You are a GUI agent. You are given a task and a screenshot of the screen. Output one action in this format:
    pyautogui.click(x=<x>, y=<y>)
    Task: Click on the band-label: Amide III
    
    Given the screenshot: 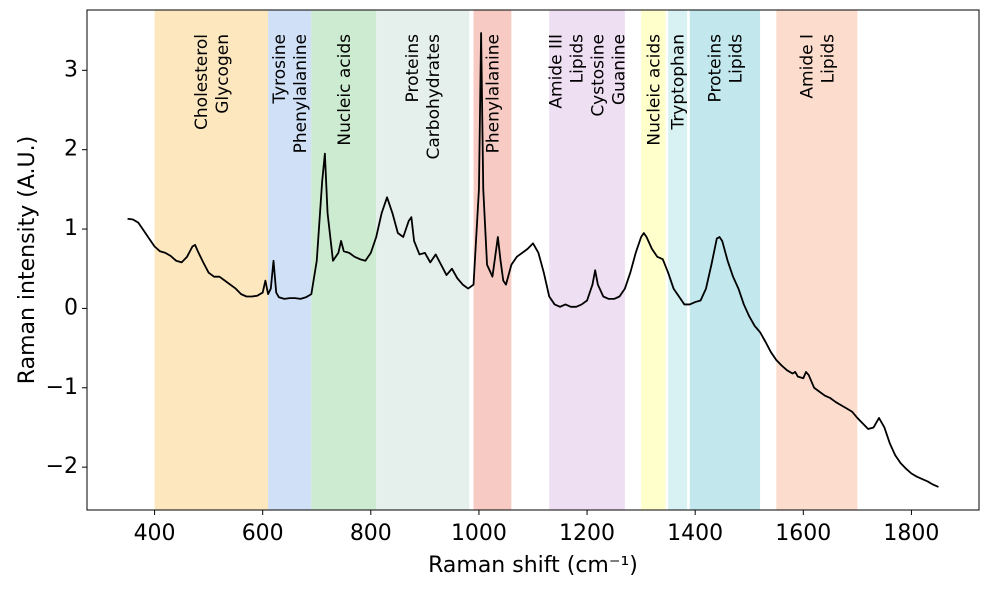 What is the action you would take?
    pyautogui.click(x=557, y=71)
    